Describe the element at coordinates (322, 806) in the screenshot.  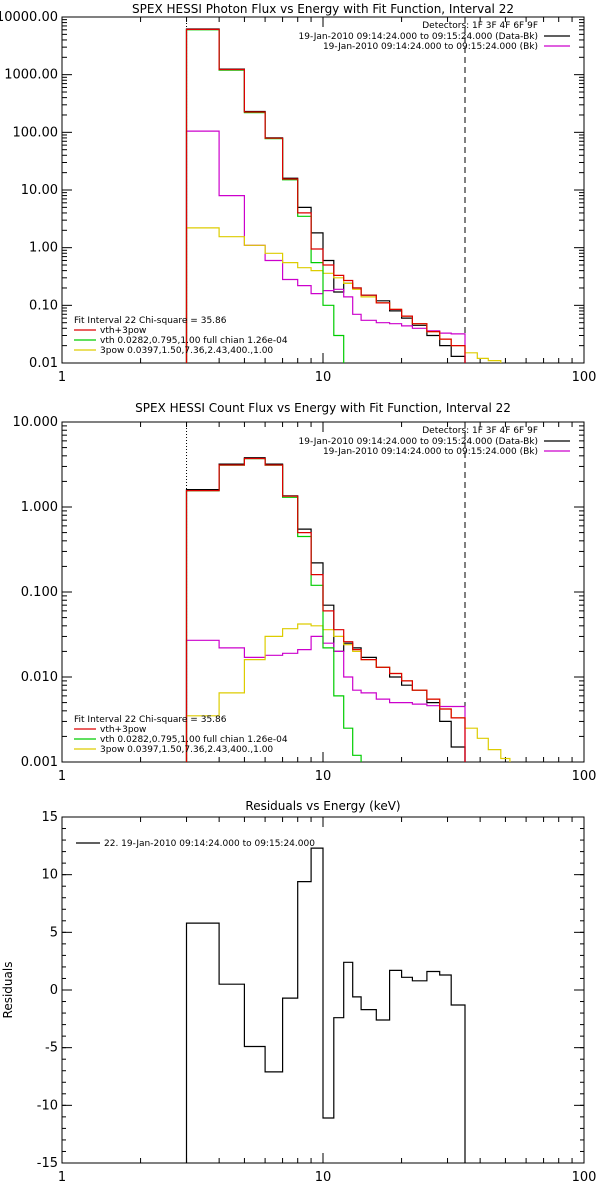
I see `chart-title: Residuals vs Energy (keV)` at that location.